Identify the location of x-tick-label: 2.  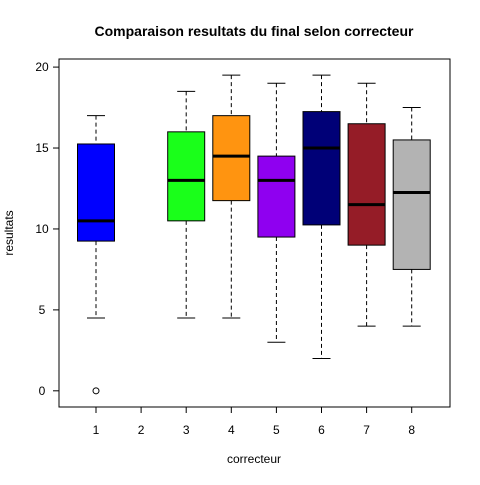
(141, 430).